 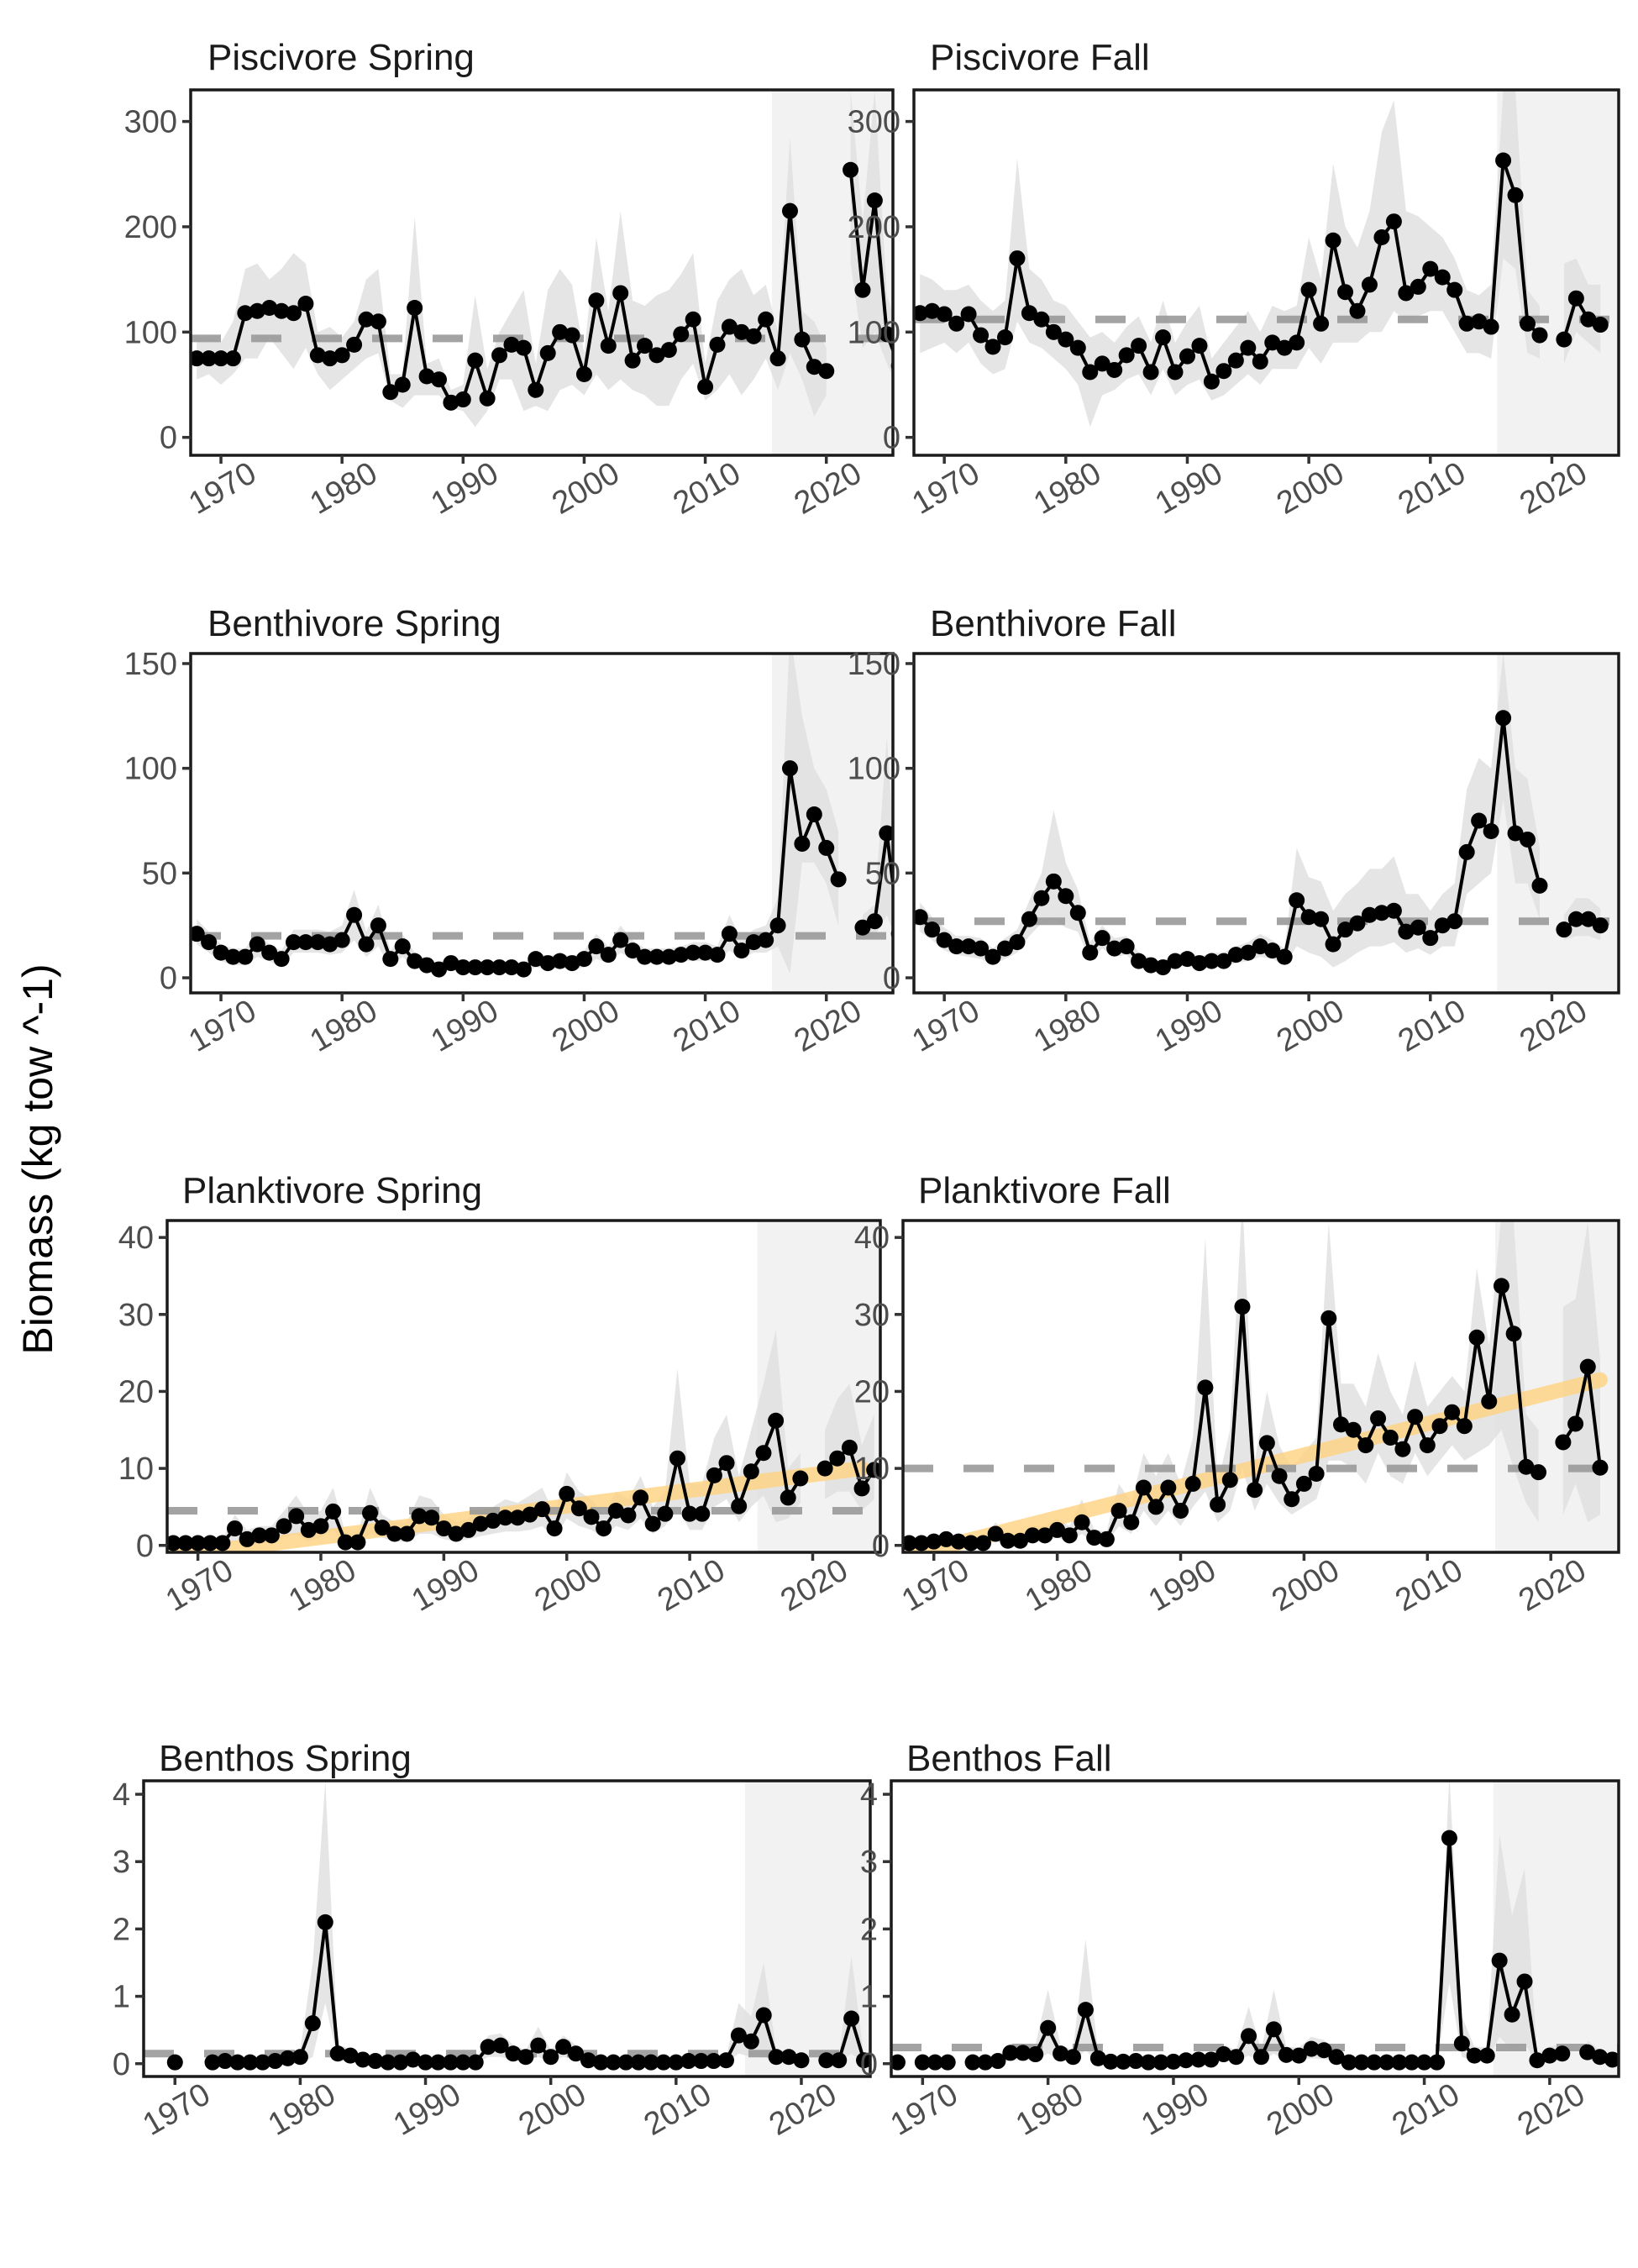 I want to click on y-tick-label: 20, so click(x=872, y=1392).